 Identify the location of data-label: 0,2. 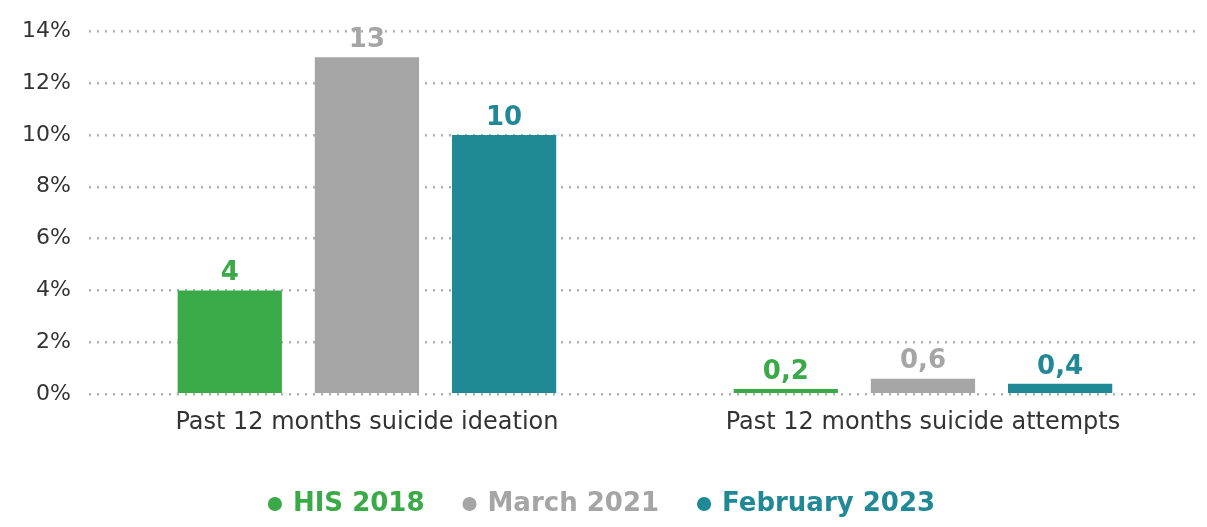
(785, 369).